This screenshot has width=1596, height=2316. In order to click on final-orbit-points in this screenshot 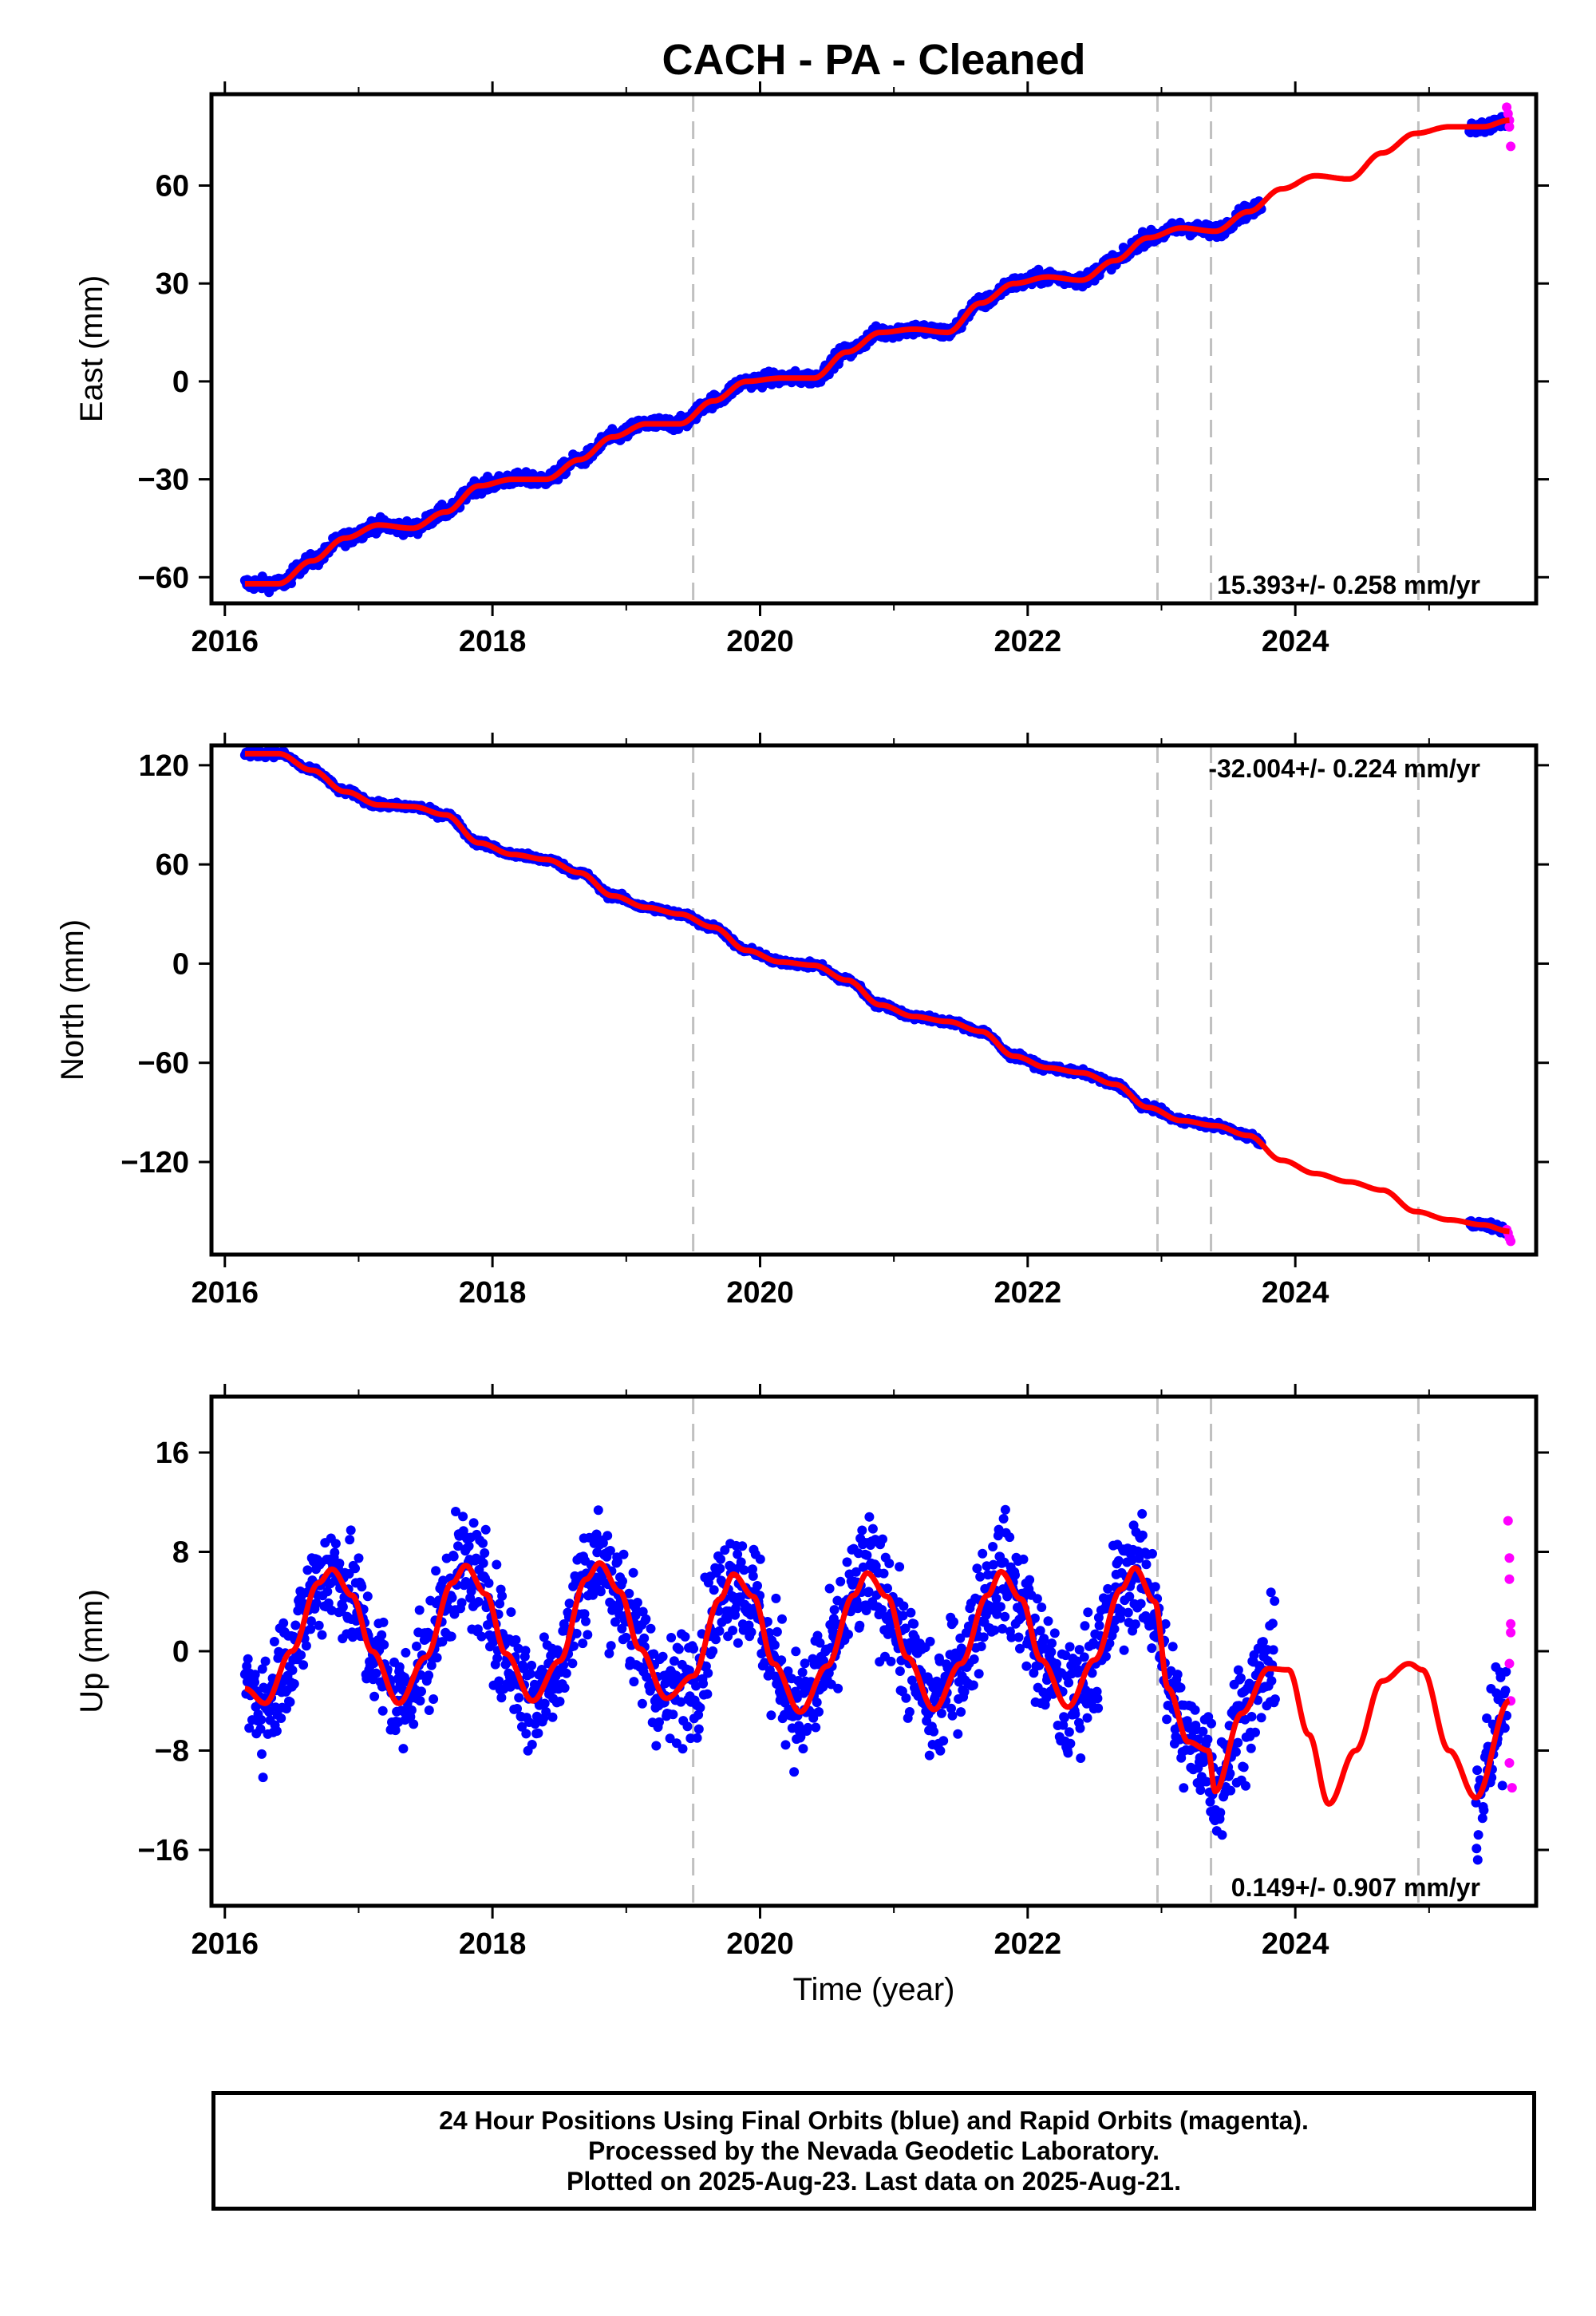, I will do `click(875, 1684)`.